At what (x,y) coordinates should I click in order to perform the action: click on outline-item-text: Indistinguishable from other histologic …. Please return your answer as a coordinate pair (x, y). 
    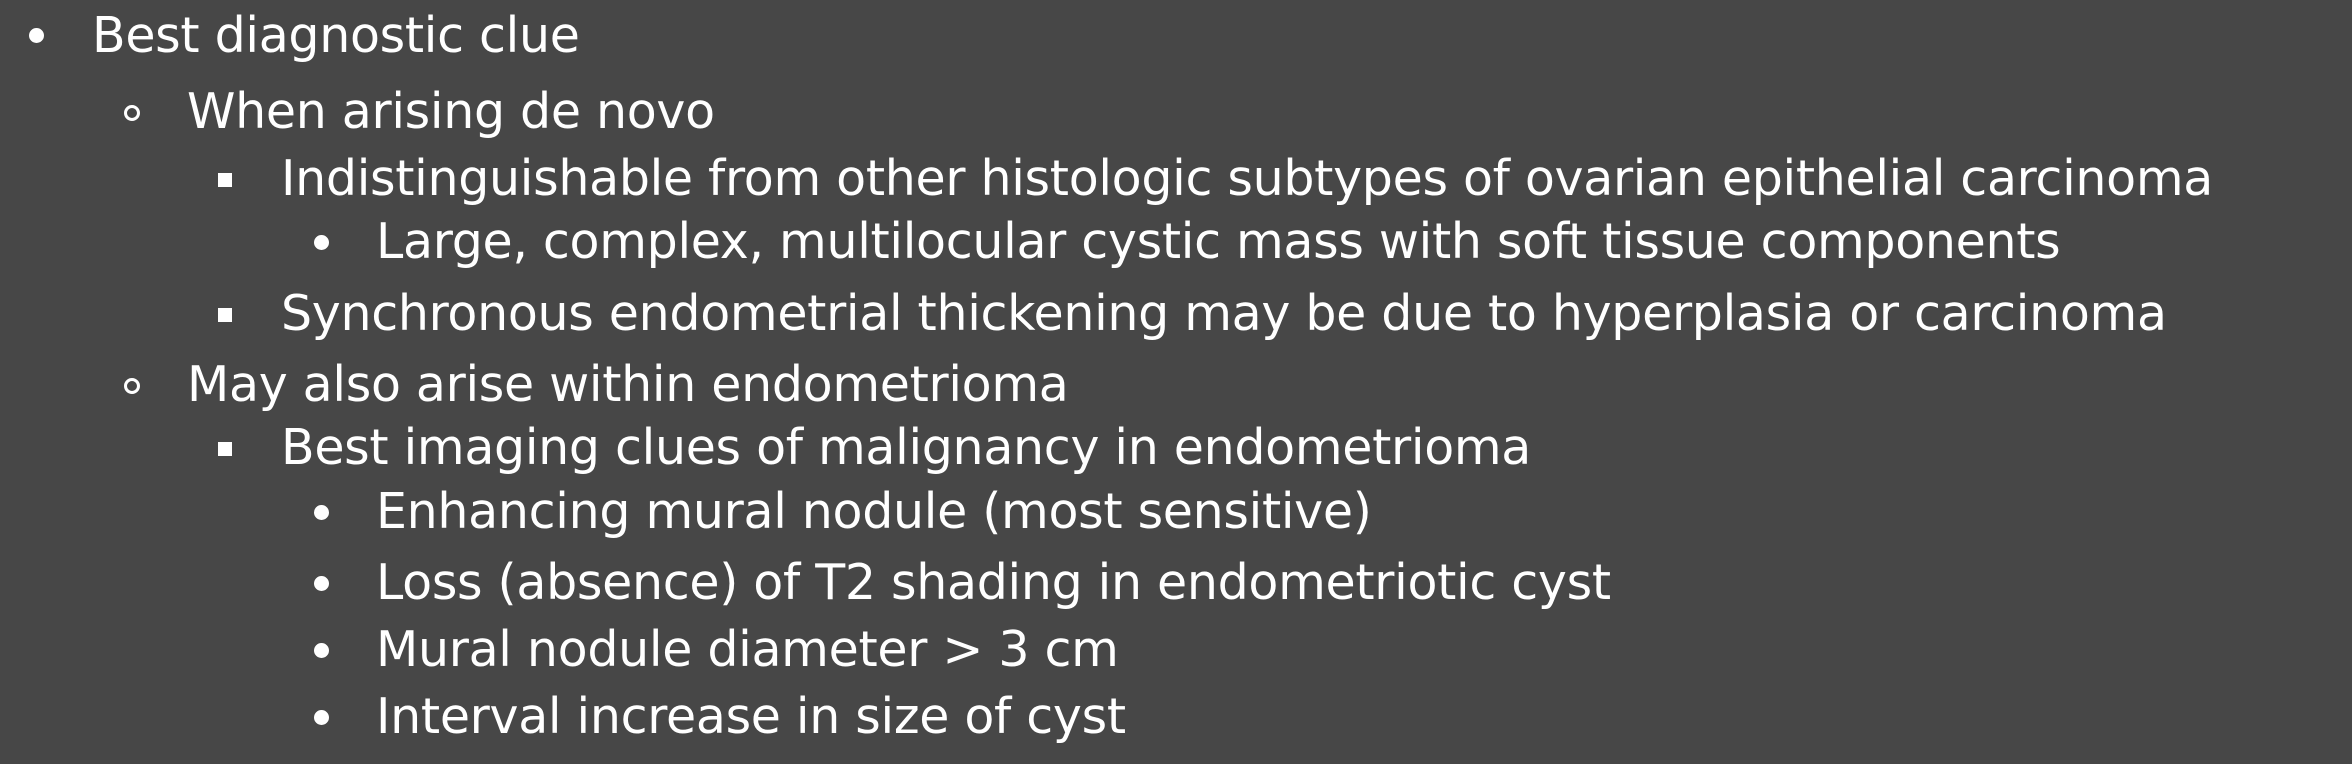
    Looking at the image, I should click on (1247, 178).